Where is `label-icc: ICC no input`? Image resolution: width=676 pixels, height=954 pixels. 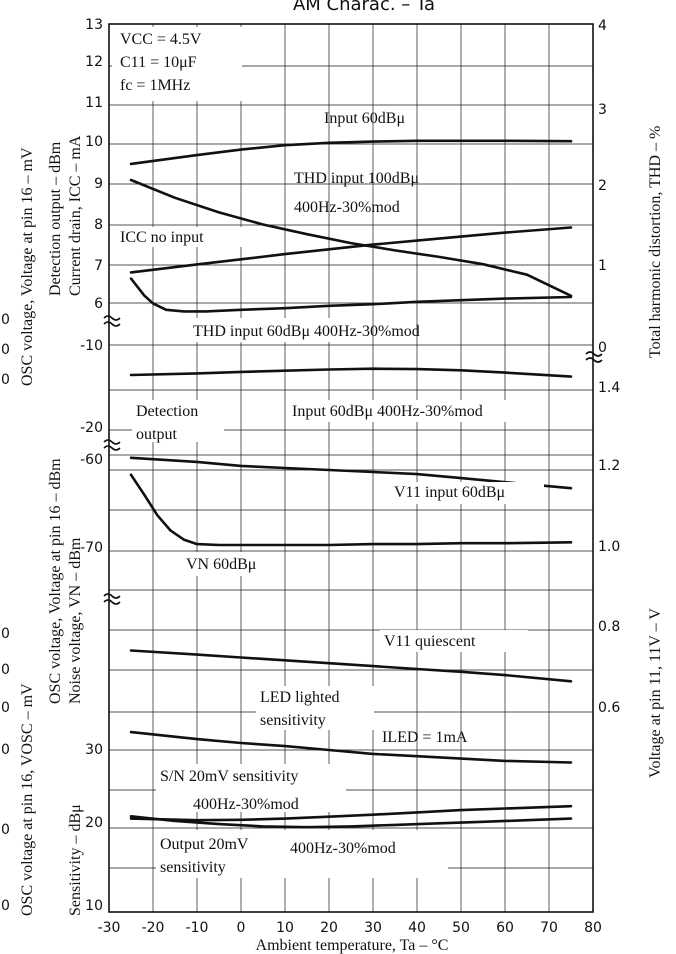
label-icc: ICC no input is located at coordinates (162, 237).